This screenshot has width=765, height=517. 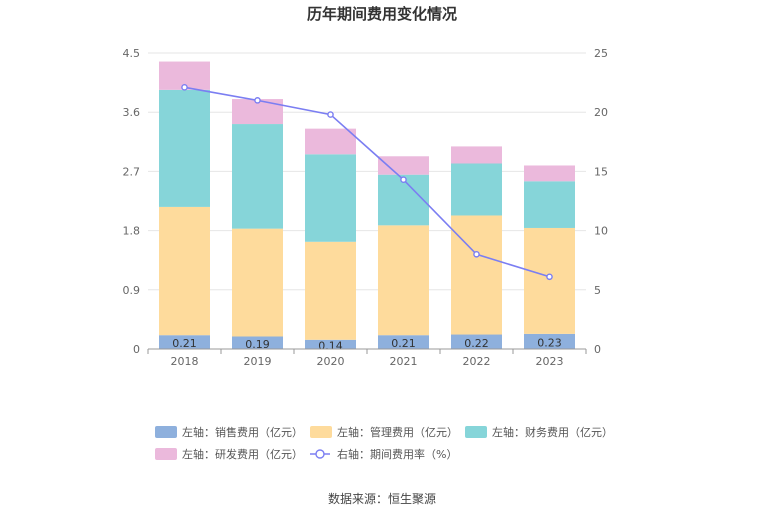 What do you see at coordinates (242, 432) in the screenshot?
I see `legend-label: 左轴：销售费用（亿元）` at bounding box center [242, 432].